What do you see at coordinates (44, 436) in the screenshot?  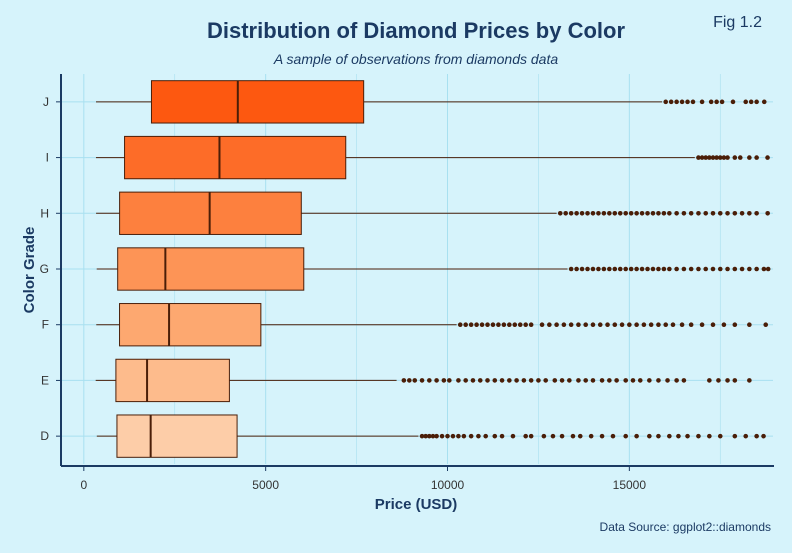 I see `y-tick-label: D` at bounding box center [44, 436].